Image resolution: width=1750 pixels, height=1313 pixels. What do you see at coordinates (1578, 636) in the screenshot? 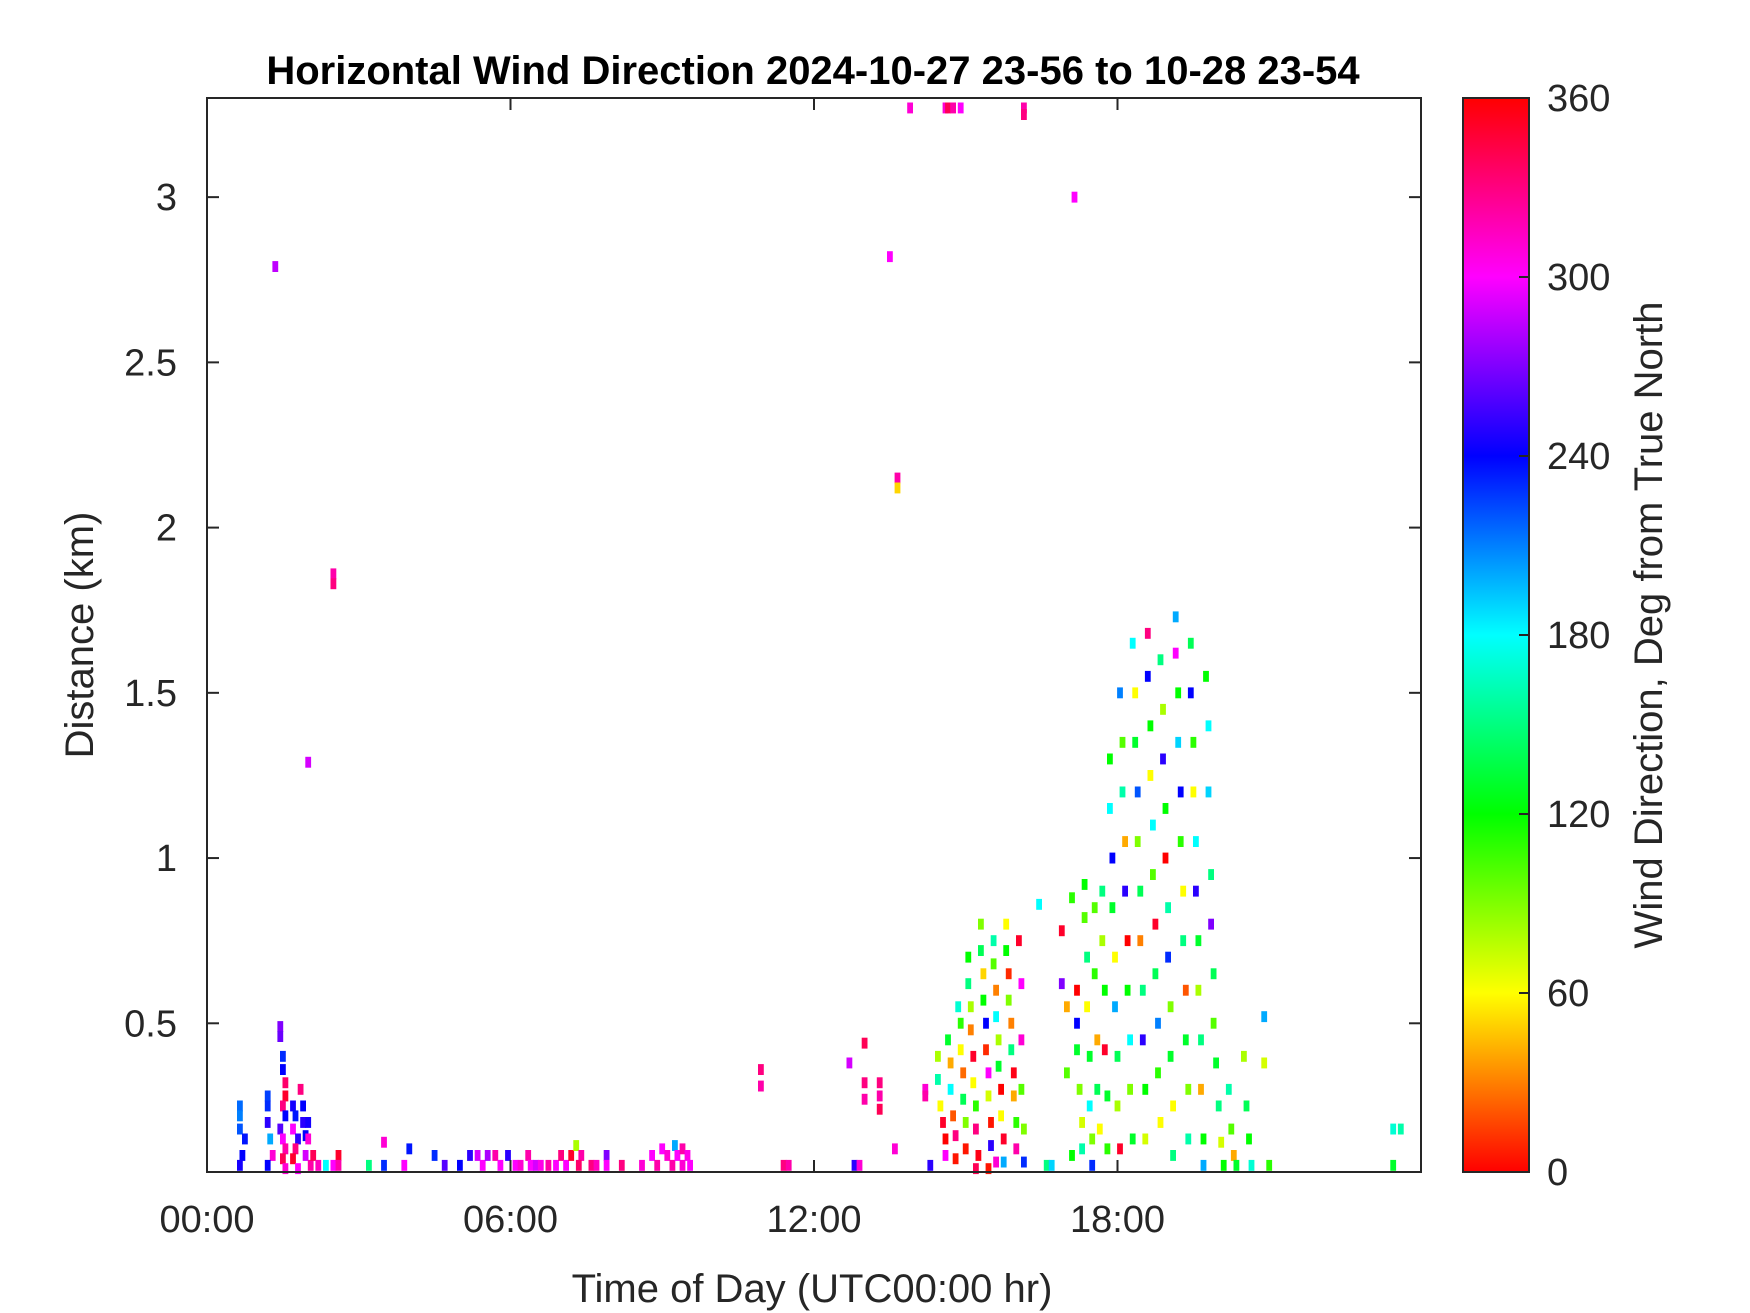
I see `colorbar-tick-label: 180` at bounding box center [1578, 636].